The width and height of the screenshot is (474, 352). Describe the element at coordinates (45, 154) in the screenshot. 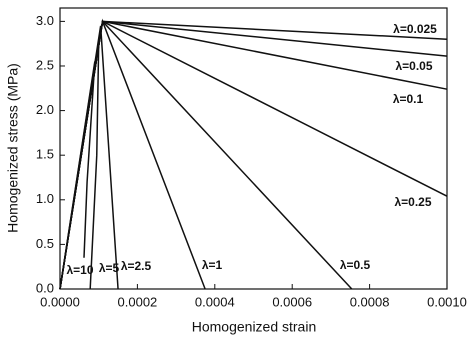

I see `y-tick-label: 1.5` at that location.